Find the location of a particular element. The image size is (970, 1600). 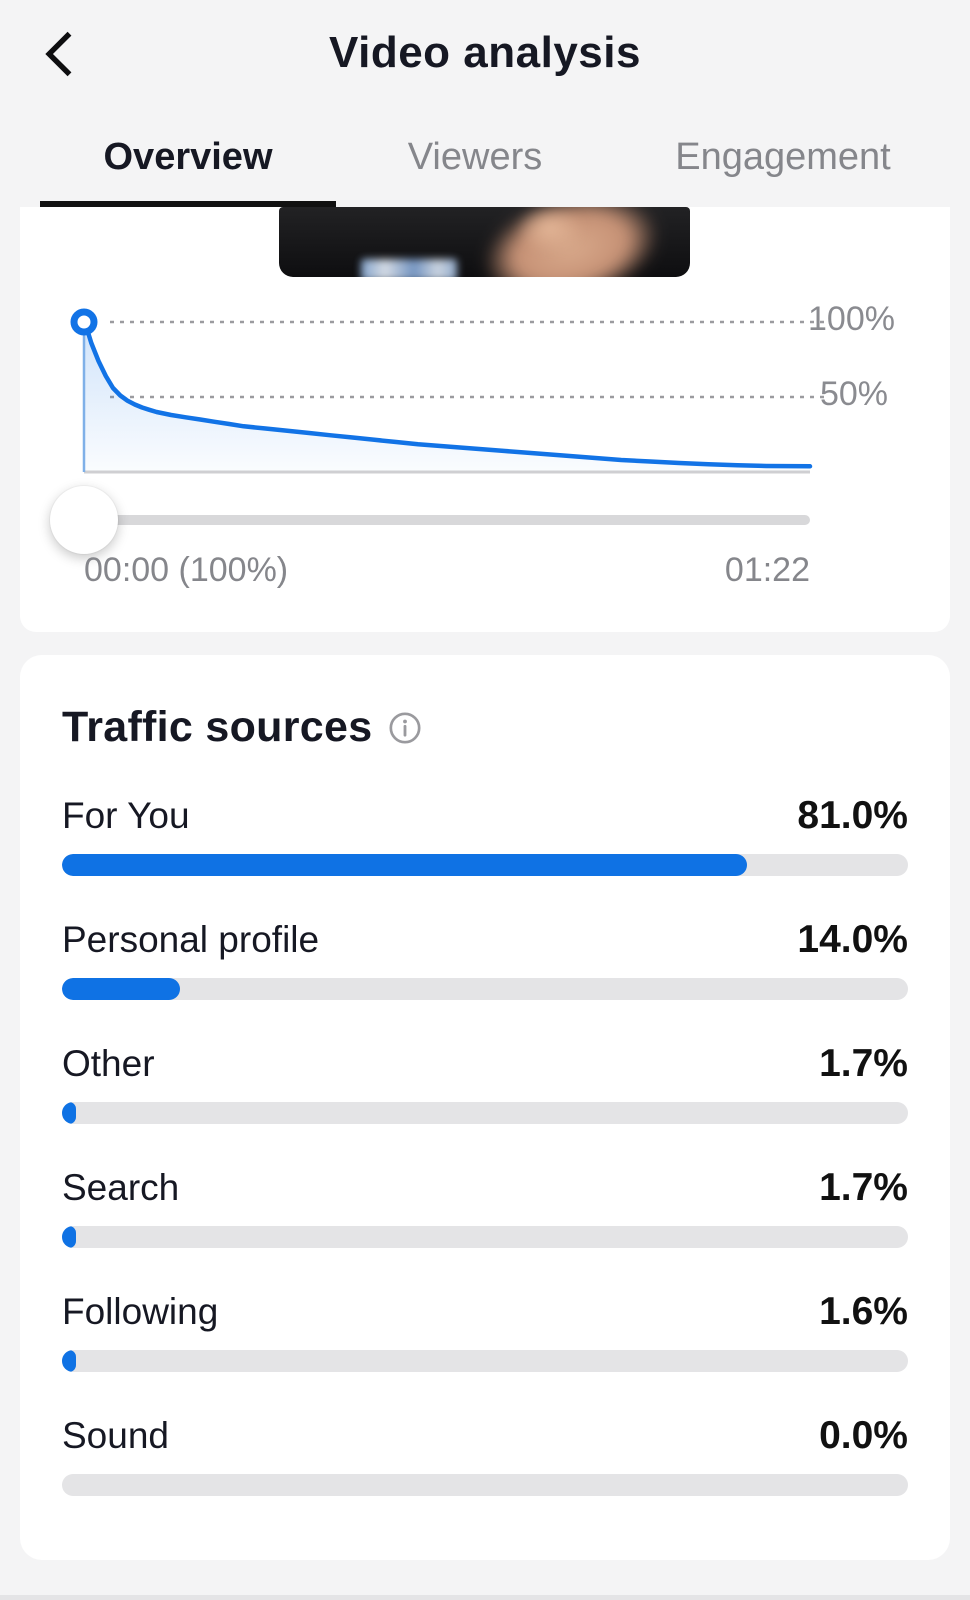

timeline-current-label: 00:00 (100%) is located at coordinates (186, 570).